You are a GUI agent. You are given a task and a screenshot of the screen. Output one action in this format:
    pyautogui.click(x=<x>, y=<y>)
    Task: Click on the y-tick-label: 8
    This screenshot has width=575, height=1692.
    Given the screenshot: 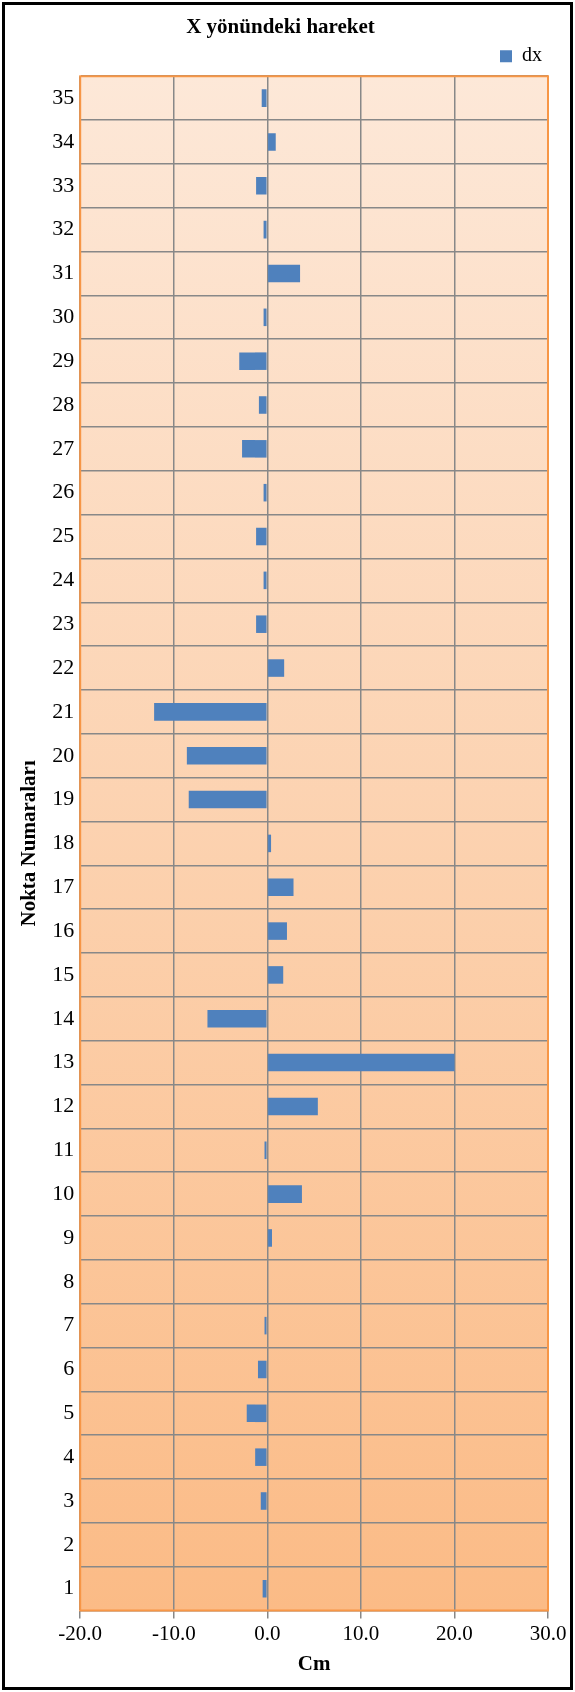 What is the action you would take?
    pyautogui.click(x=69, y=1280)
    